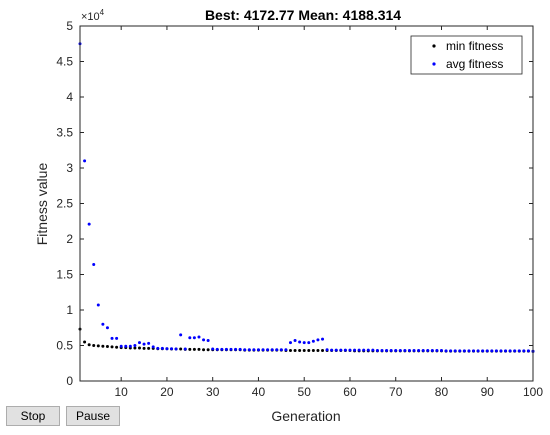  I want to click on x-tick-label: 40, so click(259, 392).